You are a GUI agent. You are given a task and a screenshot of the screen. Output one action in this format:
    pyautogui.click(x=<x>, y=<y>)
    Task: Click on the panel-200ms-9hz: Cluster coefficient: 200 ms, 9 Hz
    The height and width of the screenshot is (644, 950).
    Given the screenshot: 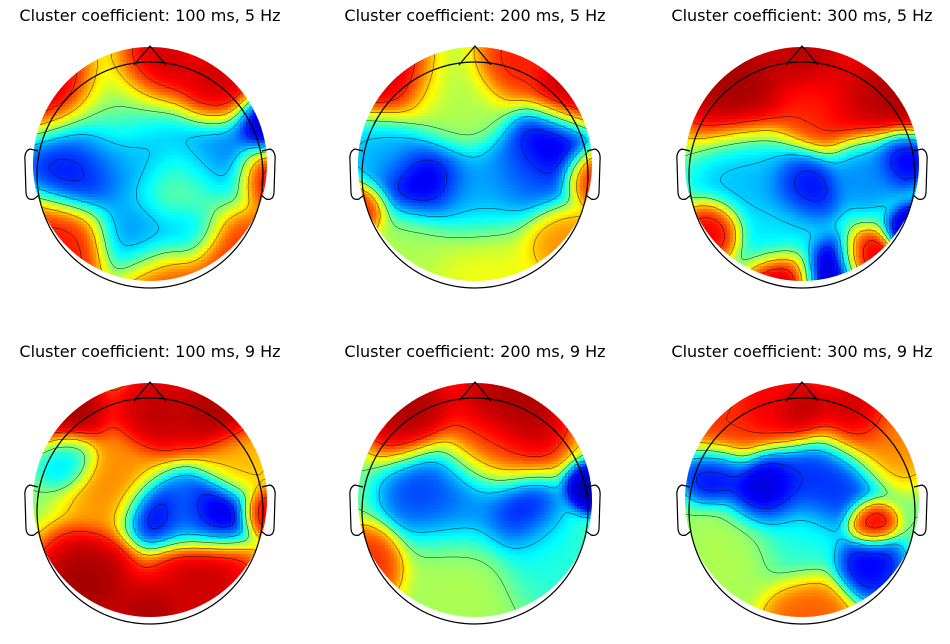 What is the action you would take?
    pyautogui.click(x=475, y=486)
    